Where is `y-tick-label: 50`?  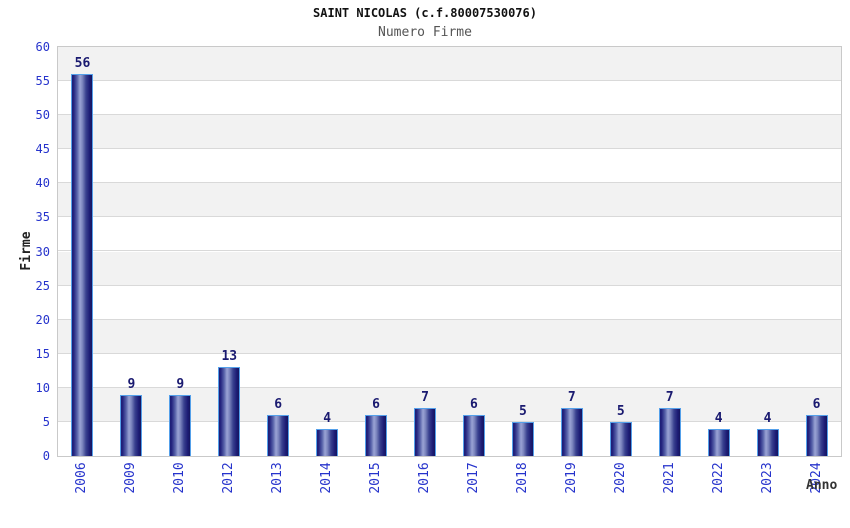 y-tick-label: 50 is located at coordinates (42, 115).